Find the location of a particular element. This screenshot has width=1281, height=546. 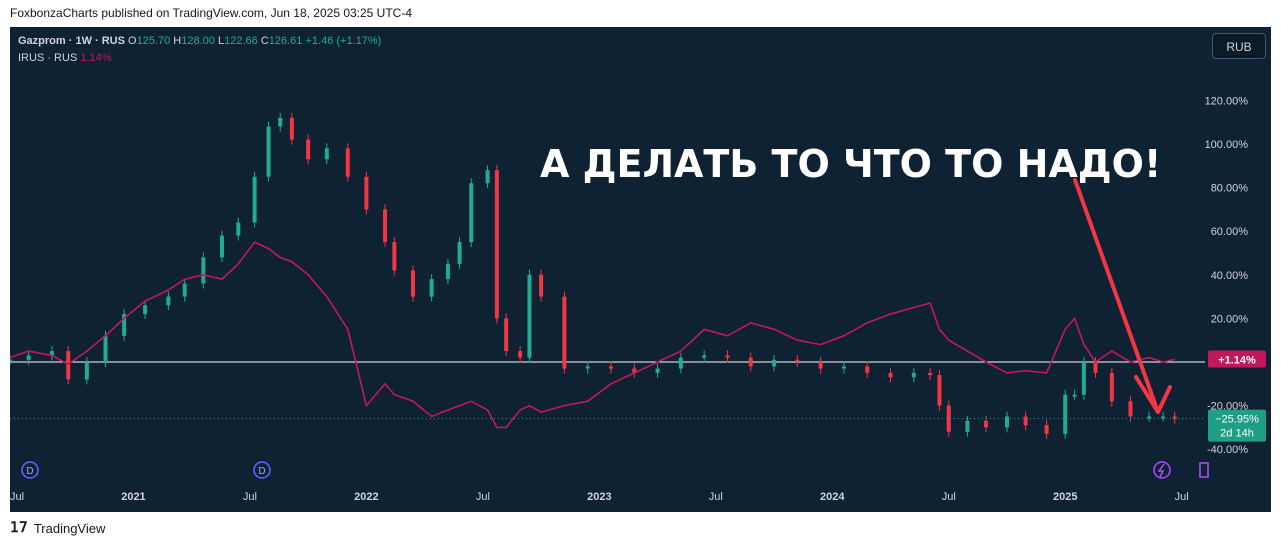

x-tick-label: 2021 is located at coordinates (133, 497).